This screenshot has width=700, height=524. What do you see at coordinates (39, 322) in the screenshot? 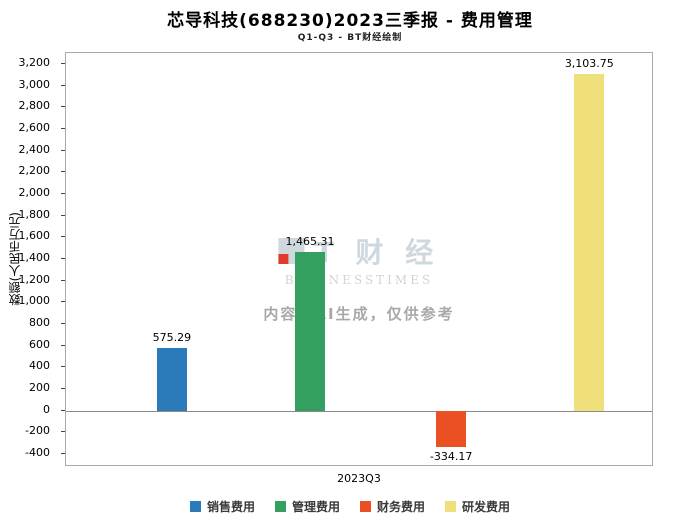
I see `y-tick-label: 800` at bounding box center [39, 322].